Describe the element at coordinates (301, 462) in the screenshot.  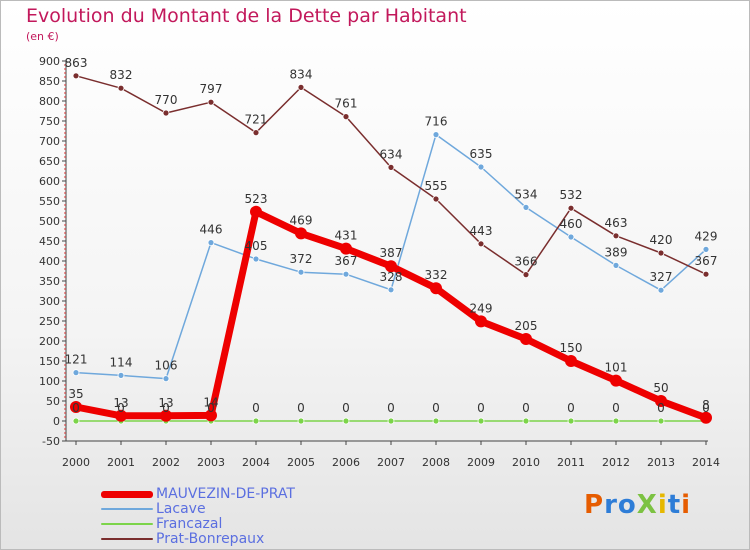
I see `x-tick-label: 2005` at that location.